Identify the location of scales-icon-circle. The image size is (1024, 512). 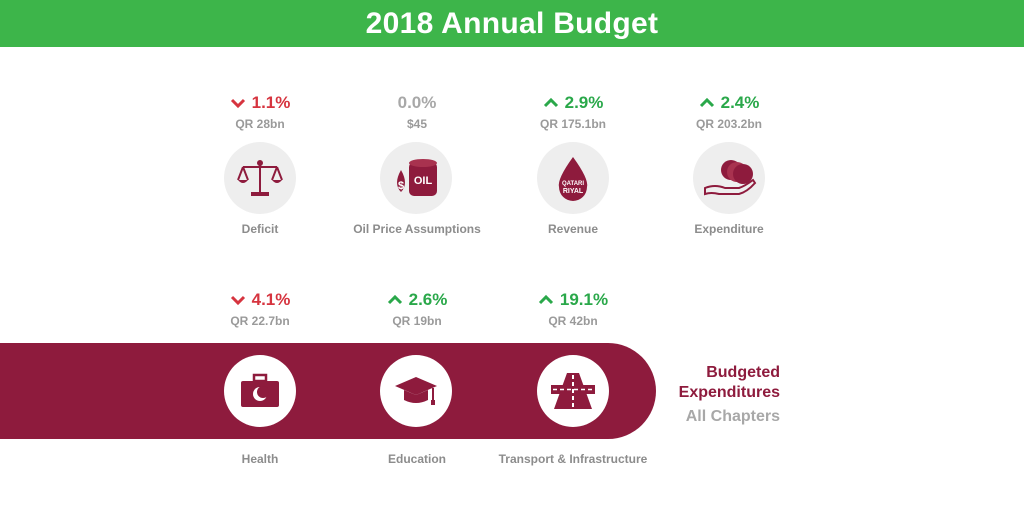
(260, 178).